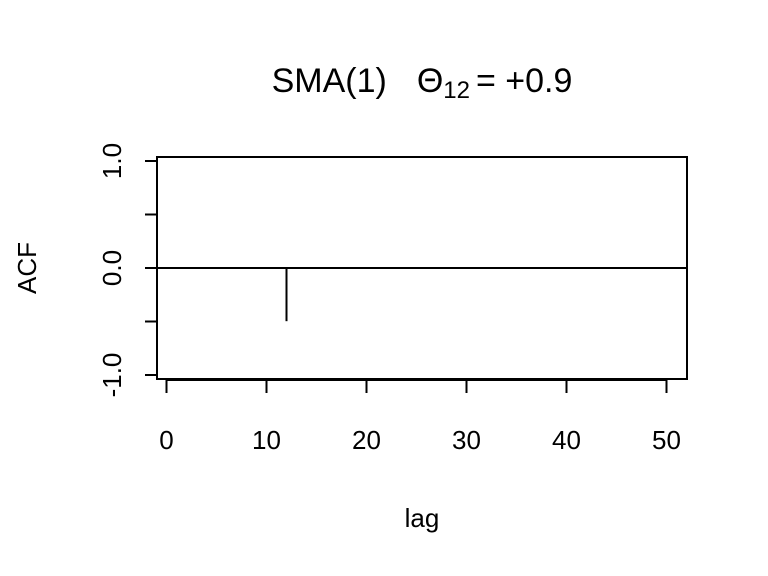 Image resolution: width=768 pixels, height=576 pixels. What do you see at coordinates (309, 81) in the screenshot?
I see `title-model-name: SMA` at bounding box center [309, 81].